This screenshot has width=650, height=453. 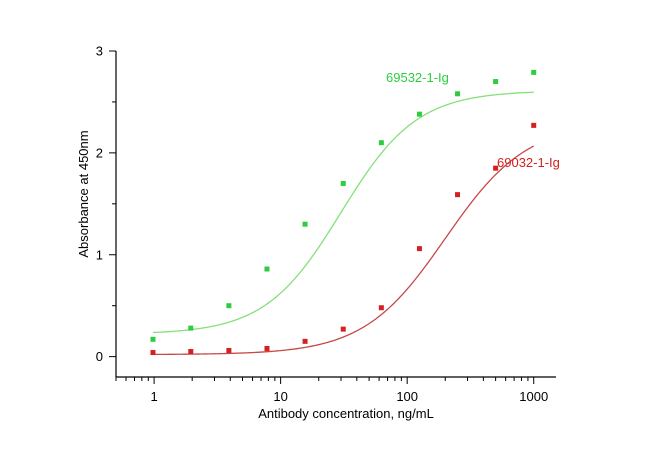 I want to click on x-tick-label: 10, so click(x=280, y=396).